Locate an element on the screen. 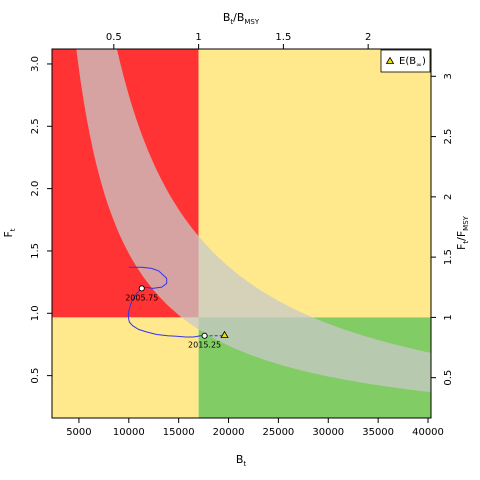  x2-tick-label: 1.5 is located at coordinates (283, 37).